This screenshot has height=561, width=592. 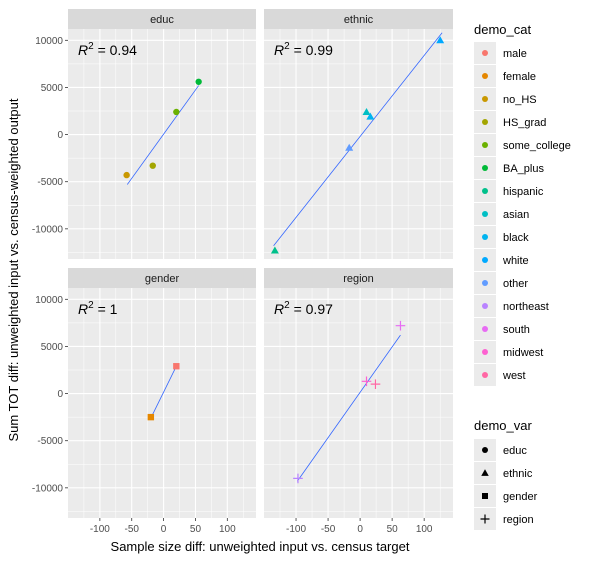 What do you see at coordinates (500, 53) in the screenshot?
I see `legend-item-male: male` at bounding box center [500, 53].